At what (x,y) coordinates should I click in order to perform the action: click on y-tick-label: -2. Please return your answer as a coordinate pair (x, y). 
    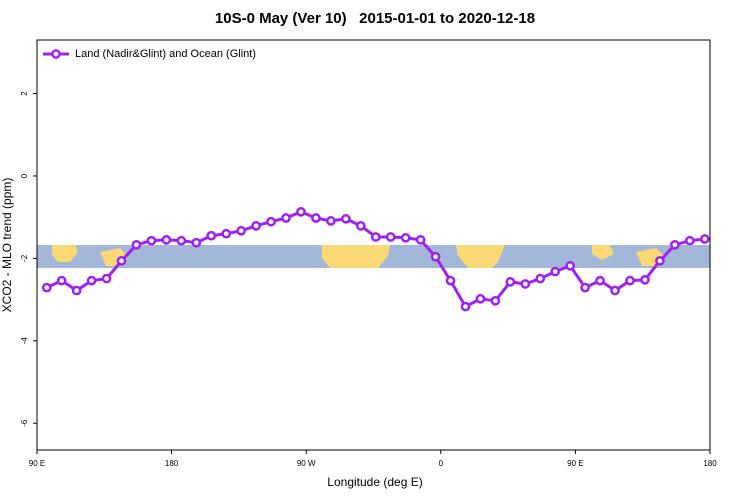
    Looking at the image, I should click on (24, 258).